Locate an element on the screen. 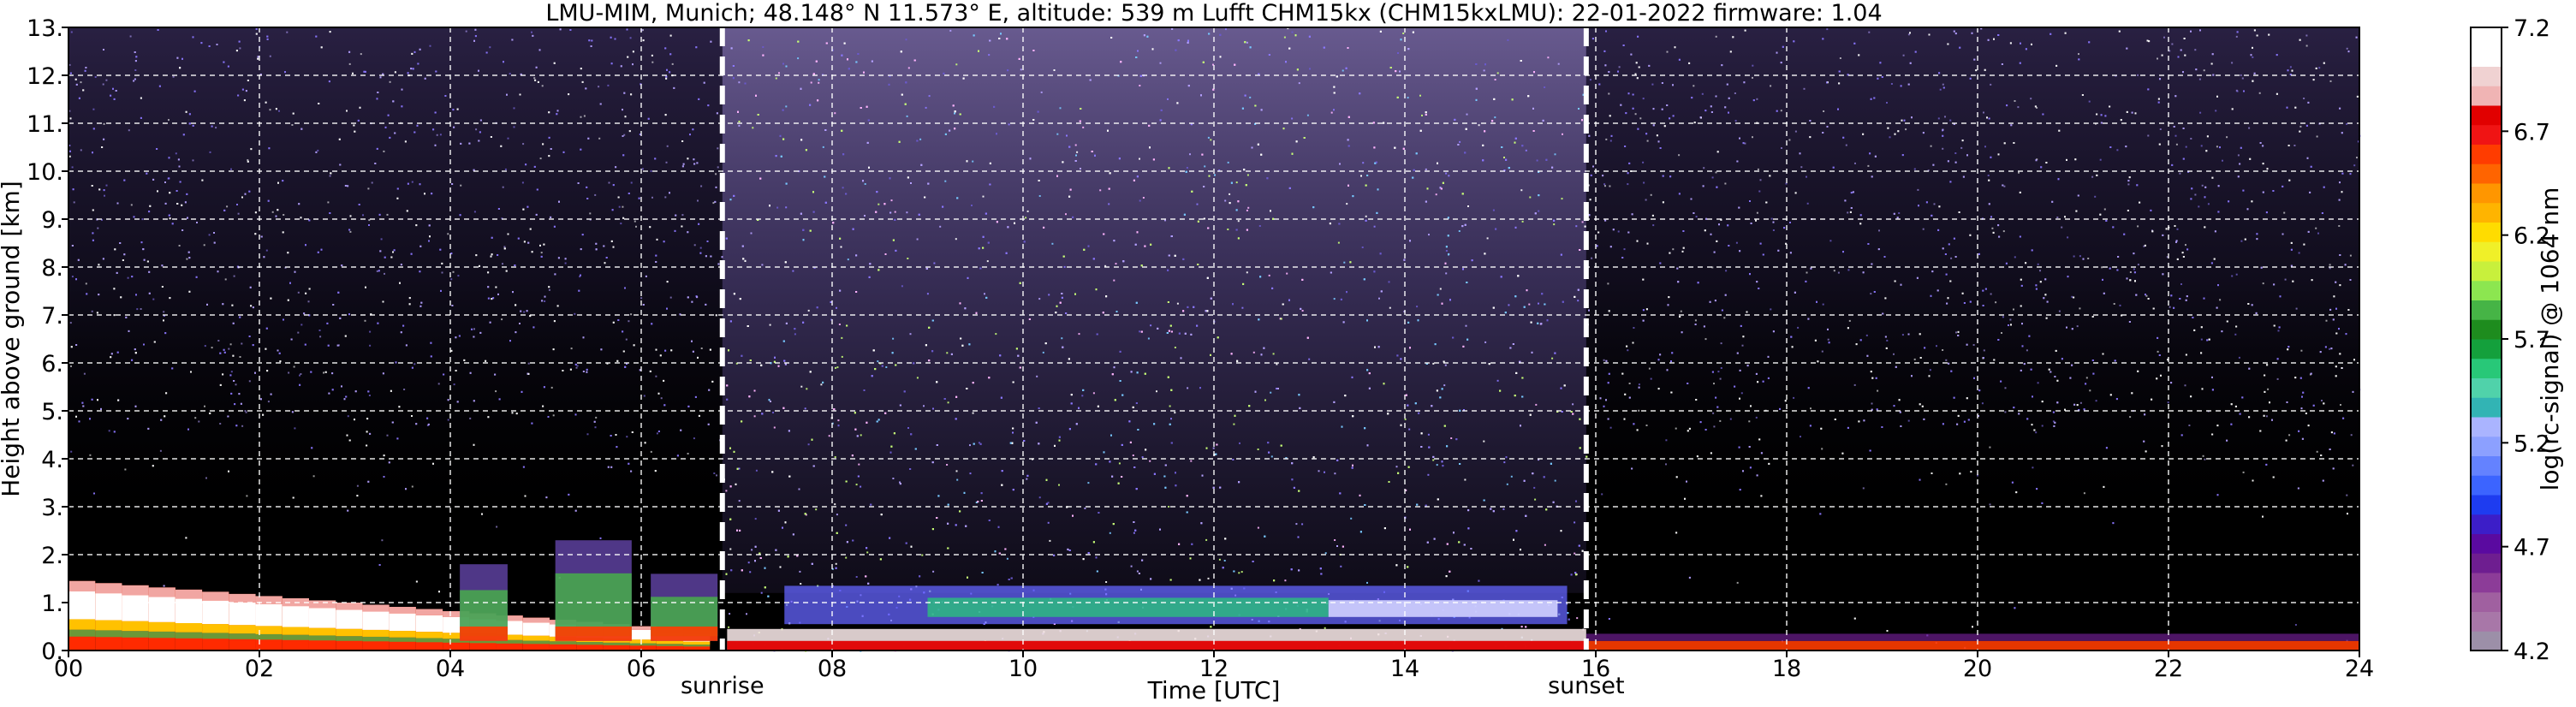 The image size is (2576, 707). y-tick-label: 8. is located at coordinates (52, 268).